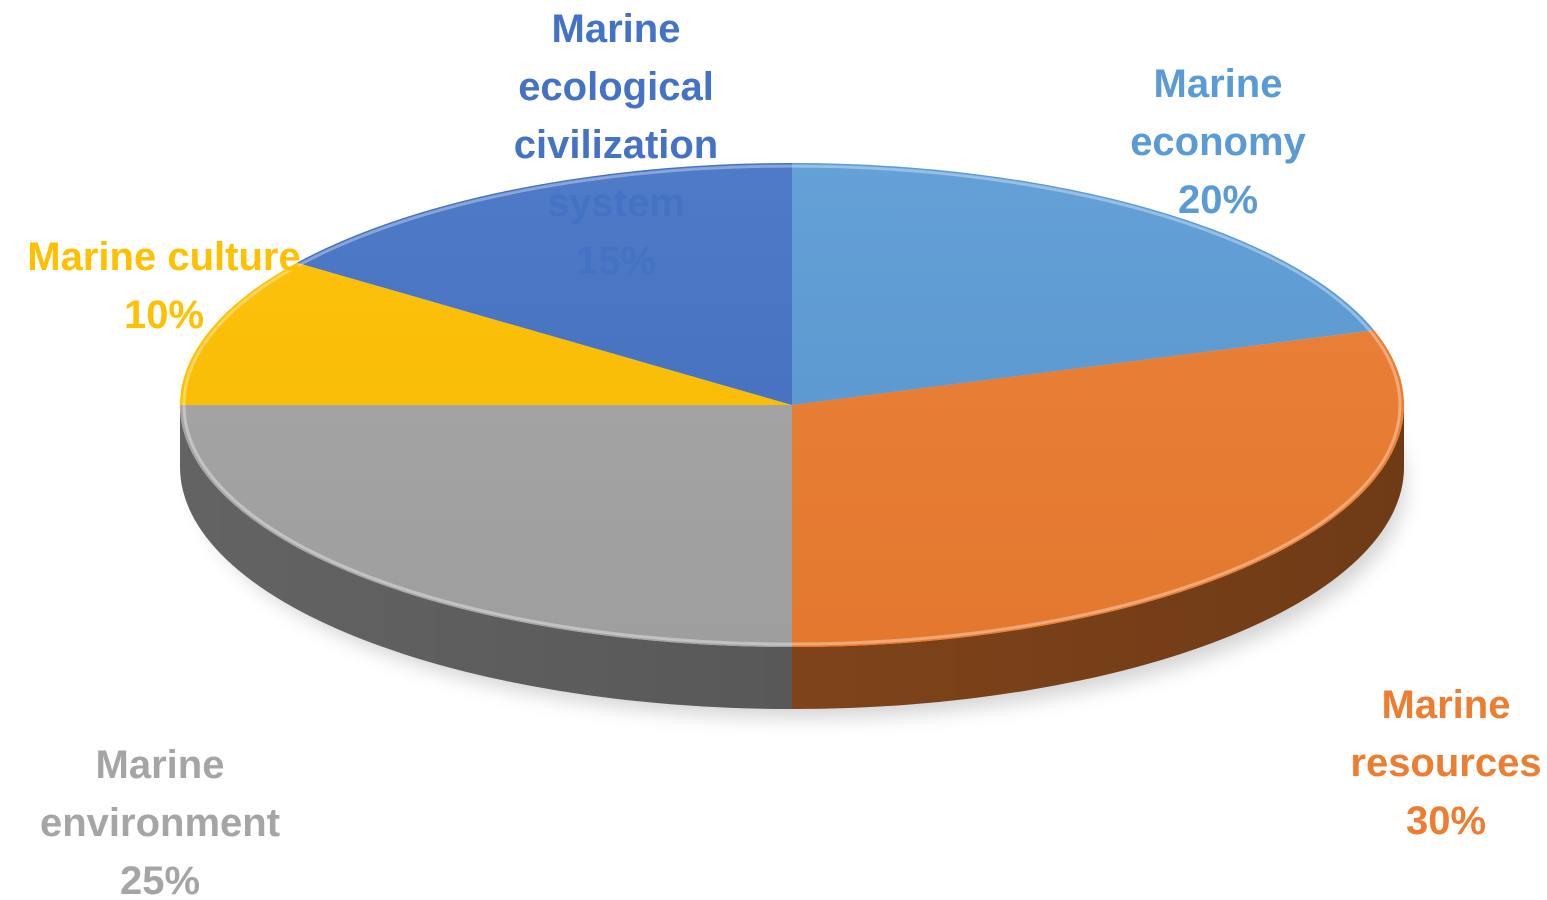 This screenshot has width=1547, height=900. I want to click on slice-label-line: system, so click(616, 203).